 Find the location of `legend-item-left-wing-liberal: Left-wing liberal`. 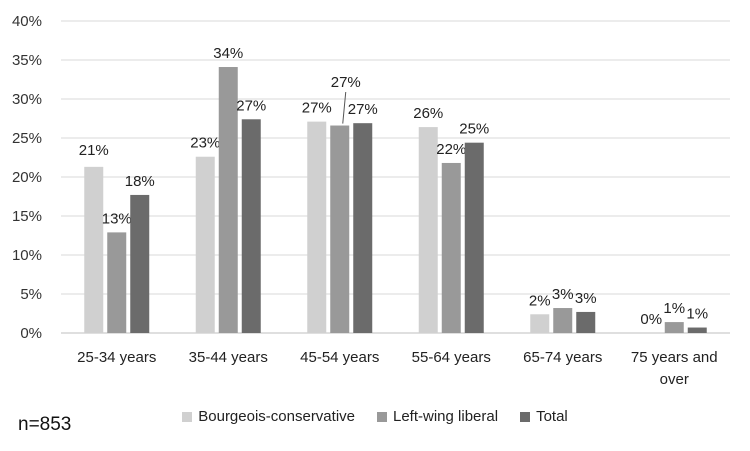

legend-item-left-wing-liberal: Left-wing liberal is located at coordinates (437, 416).